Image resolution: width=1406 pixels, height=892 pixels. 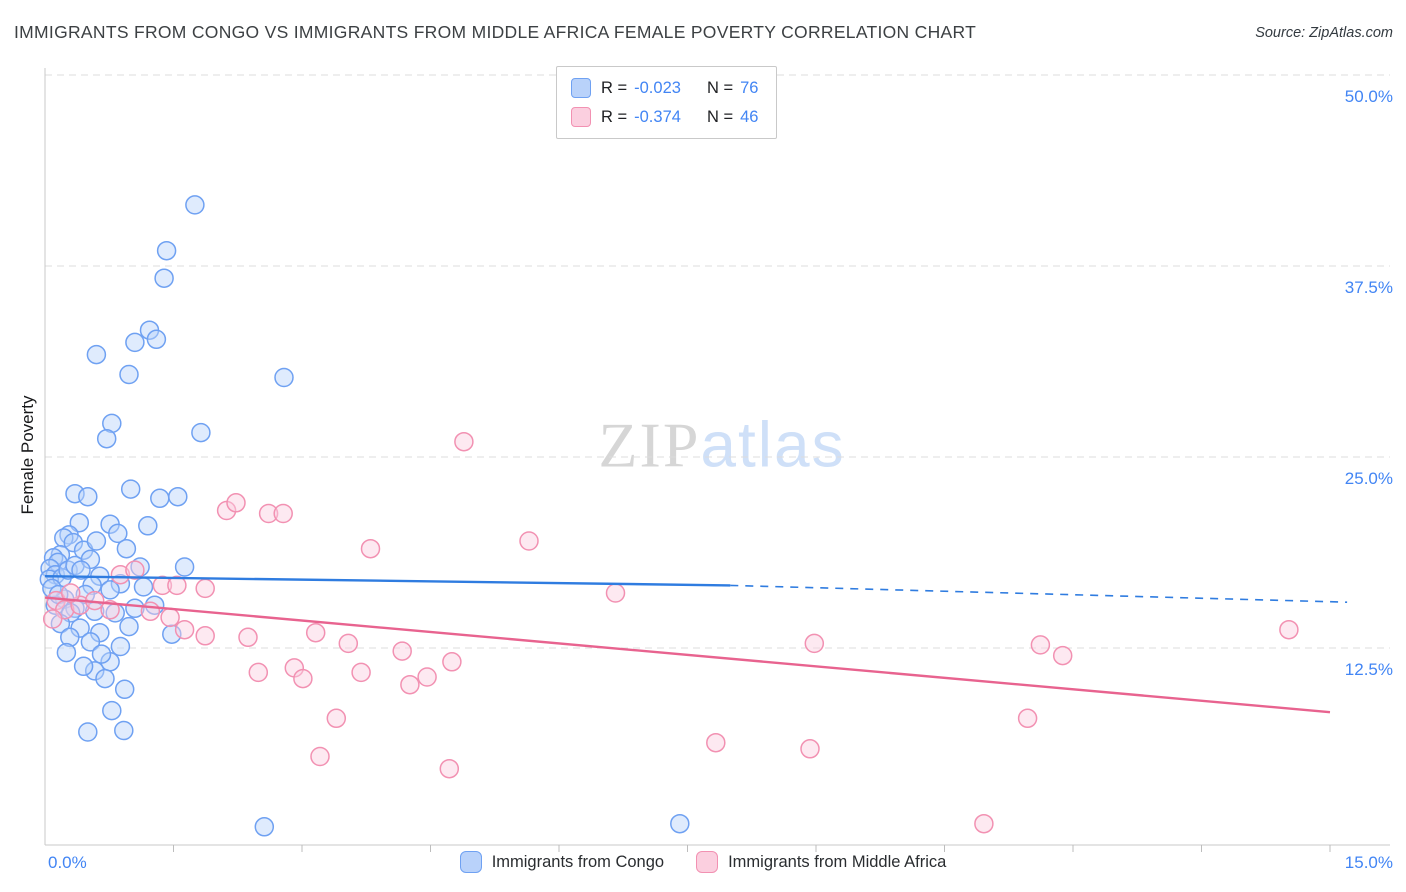 I want to click on legend-row: R = -0.374 N = 46, so click(x=664, y=117).